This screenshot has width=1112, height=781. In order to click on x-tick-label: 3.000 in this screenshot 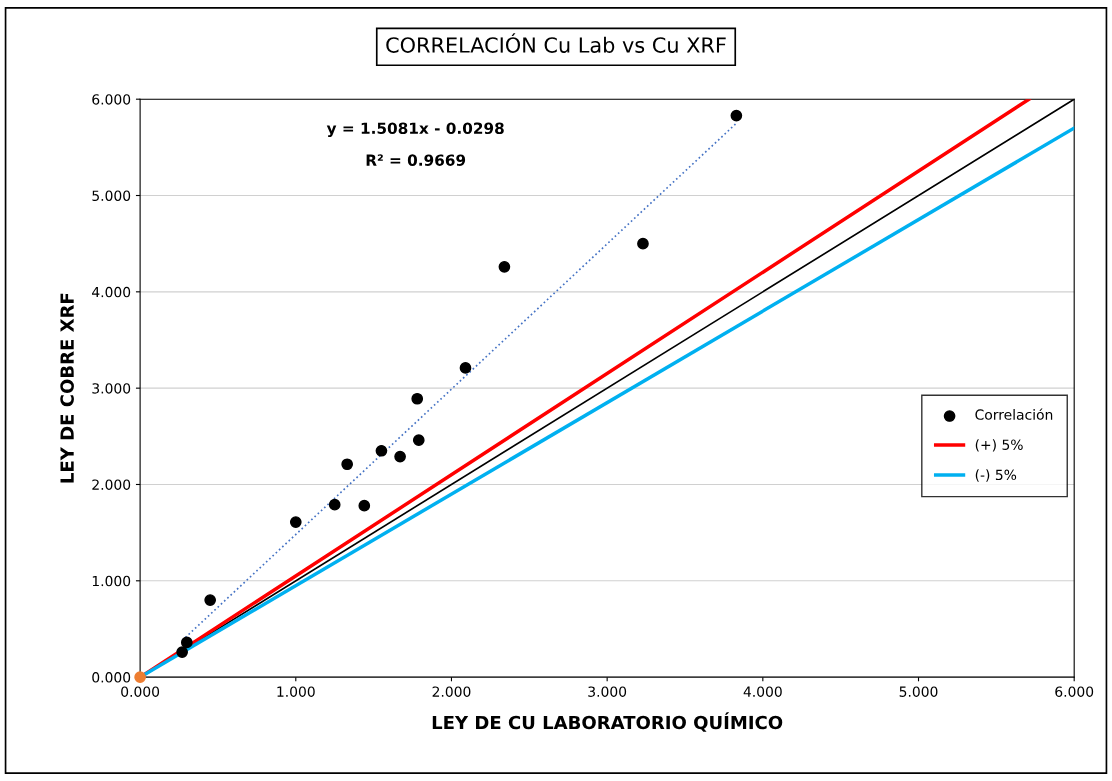, I will do `click(607, 691)`.